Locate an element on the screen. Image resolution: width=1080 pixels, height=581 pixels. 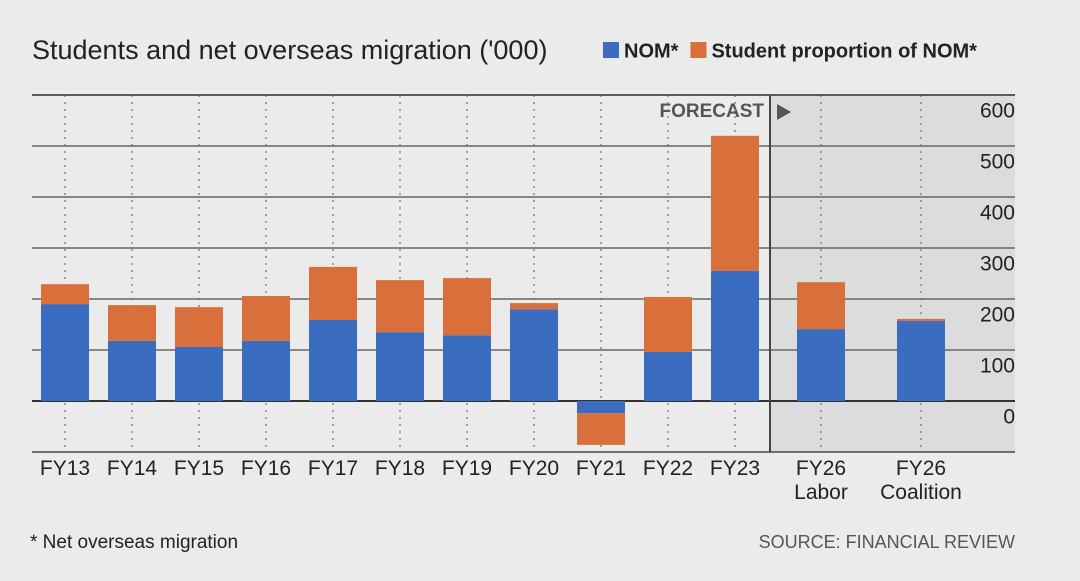
source: SOURCE: FINANCIAL REVIEW is located at coordinates (887, 542).